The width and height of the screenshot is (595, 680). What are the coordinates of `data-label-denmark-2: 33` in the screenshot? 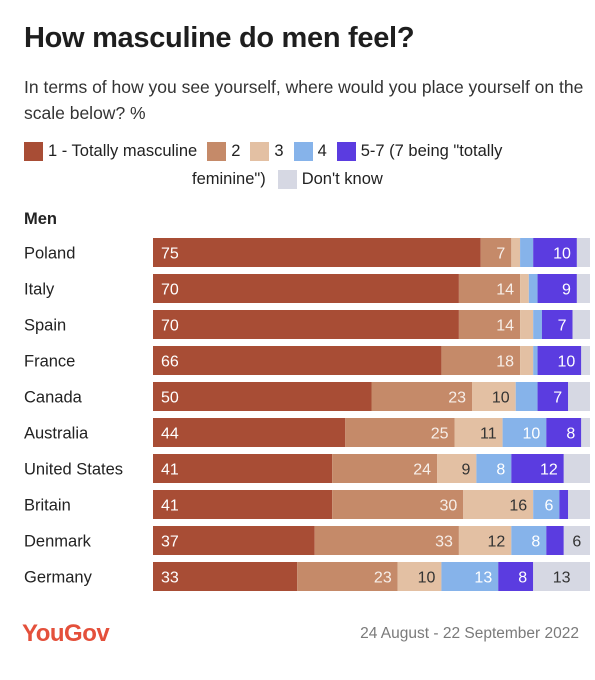 It's located at (444, 542).